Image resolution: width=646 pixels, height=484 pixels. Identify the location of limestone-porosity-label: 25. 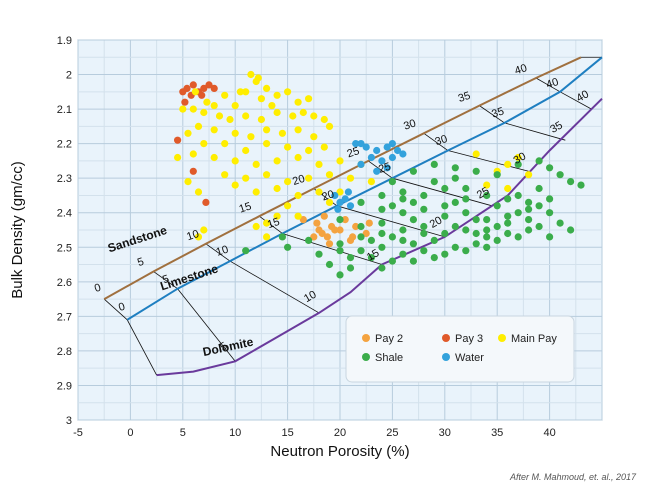
(384, 168).